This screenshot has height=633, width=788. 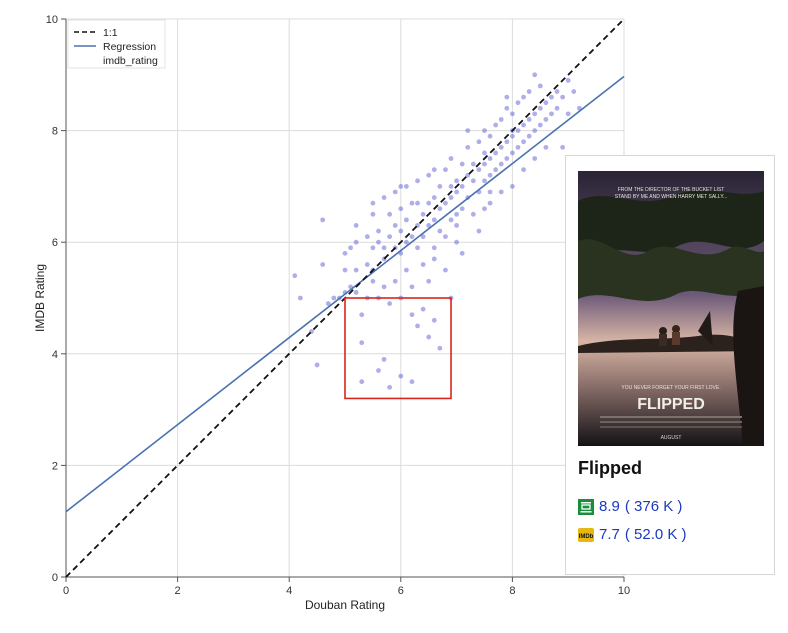 I want to click on douban-rating-row: 8.9 ( 376 K ), so click(x=630, y=506).